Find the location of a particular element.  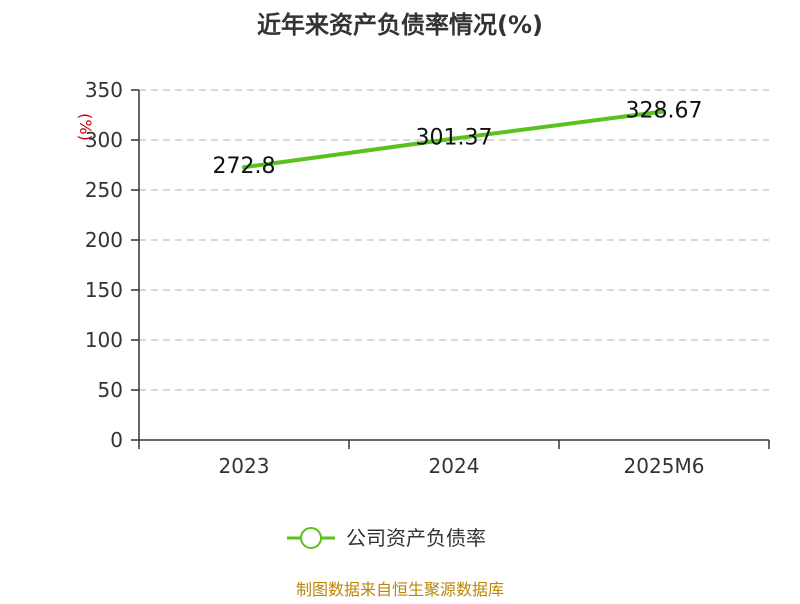

y-axis-label: (%) is located at coordinates (85, 127).